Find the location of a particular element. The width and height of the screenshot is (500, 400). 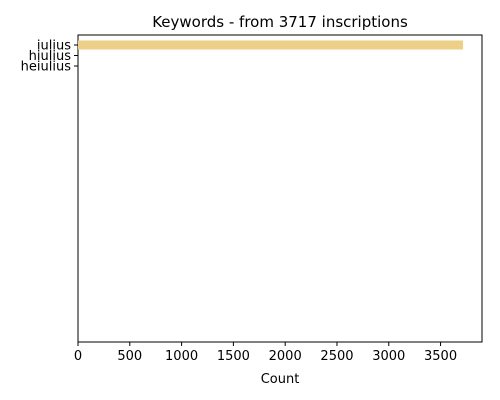

bar-iulius is located at coordinates (271, 45).